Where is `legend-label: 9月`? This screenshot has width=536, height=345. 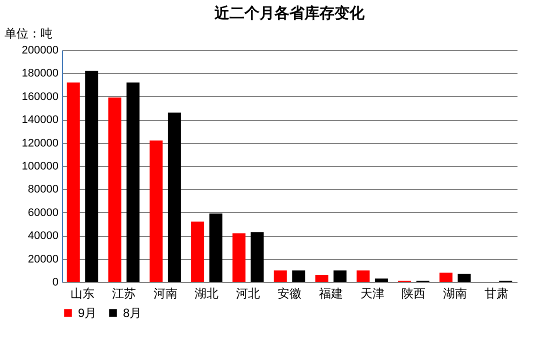 legend-label: 9月 is located at coordinates (87, 313).